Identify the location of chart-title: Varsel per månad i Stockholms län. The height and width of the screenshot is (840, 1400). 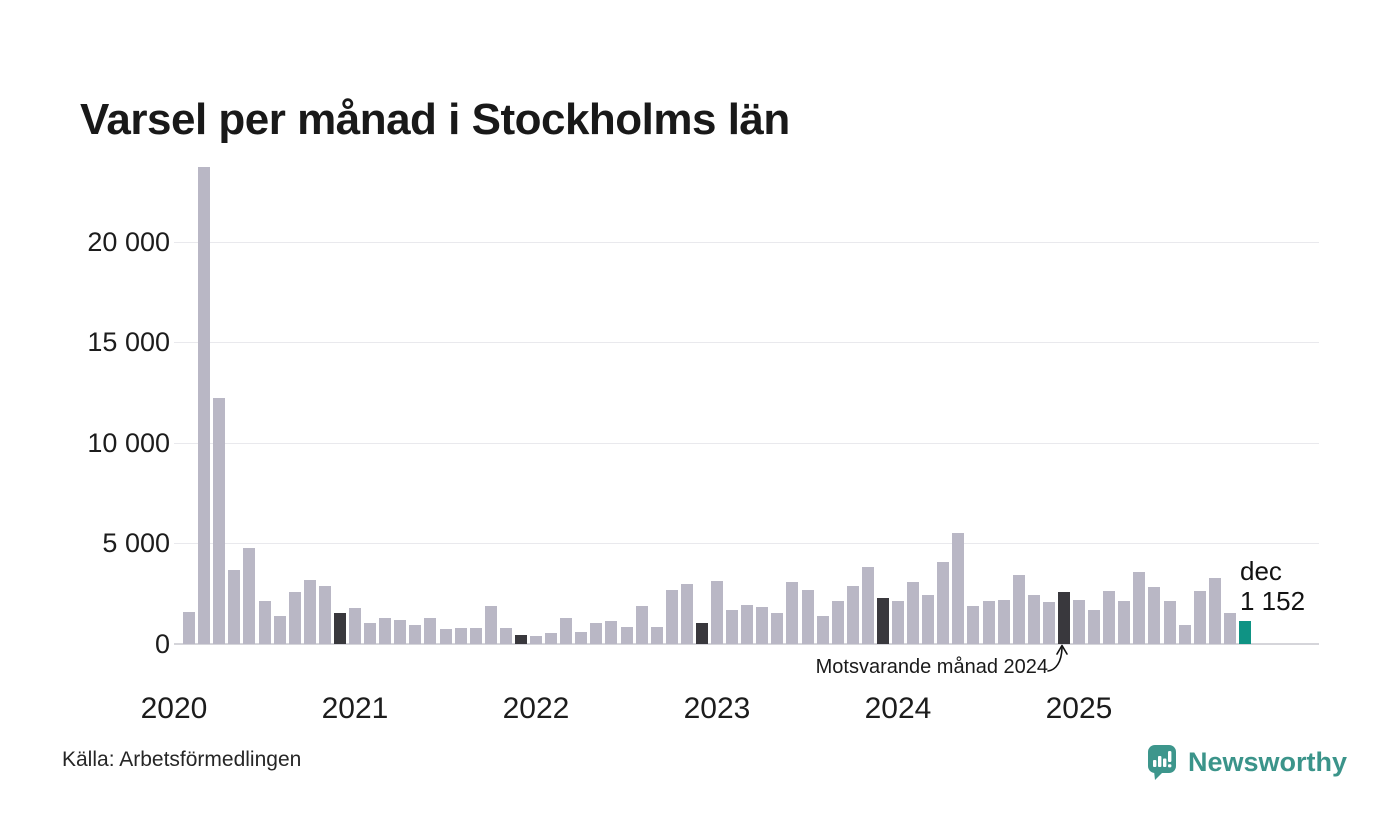
(435, 120).